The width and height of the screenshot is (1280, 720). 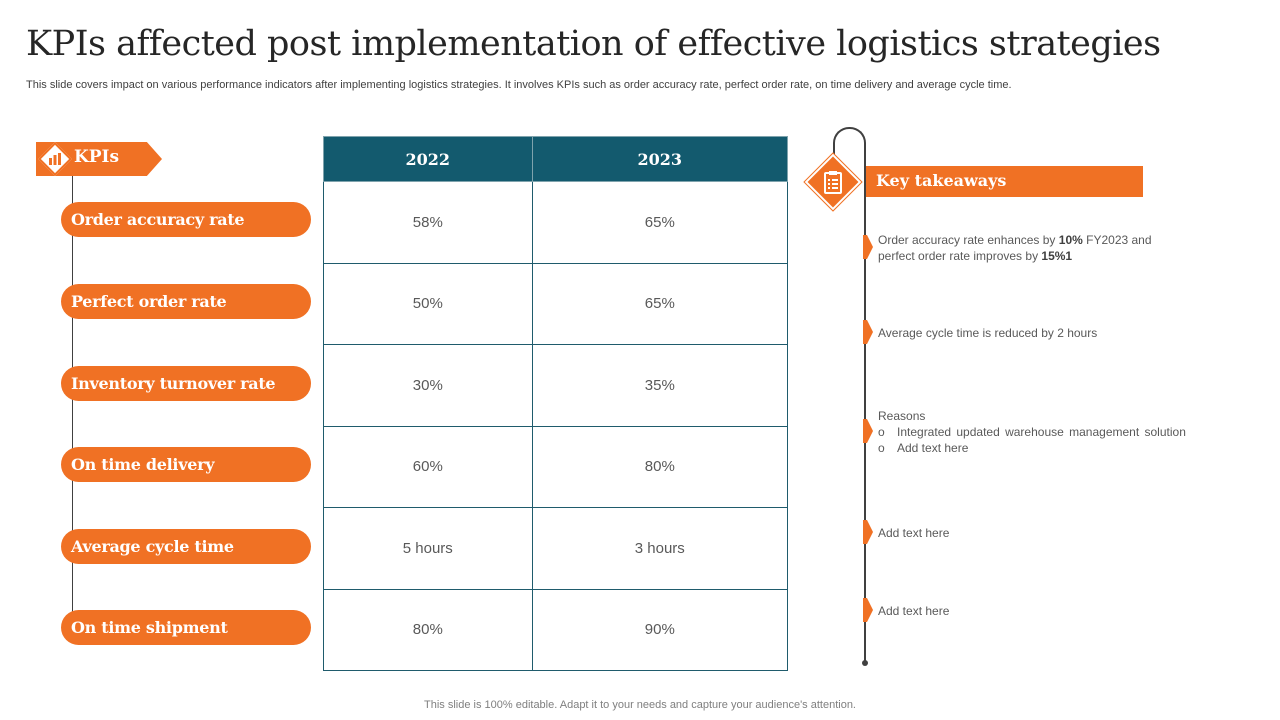 What do you see at coordinates (865, 406) in the screenshot?
I see `takeaways-timeline` at bounding box center [865, 406].